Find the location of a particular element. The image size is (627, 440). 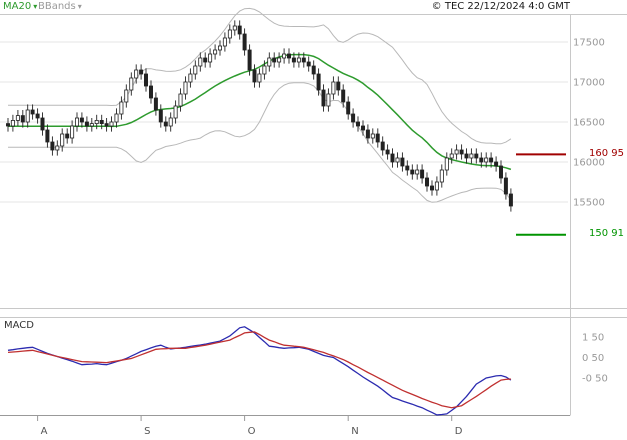

support-level-label: 150 91 is located at coordinates (606, 233).